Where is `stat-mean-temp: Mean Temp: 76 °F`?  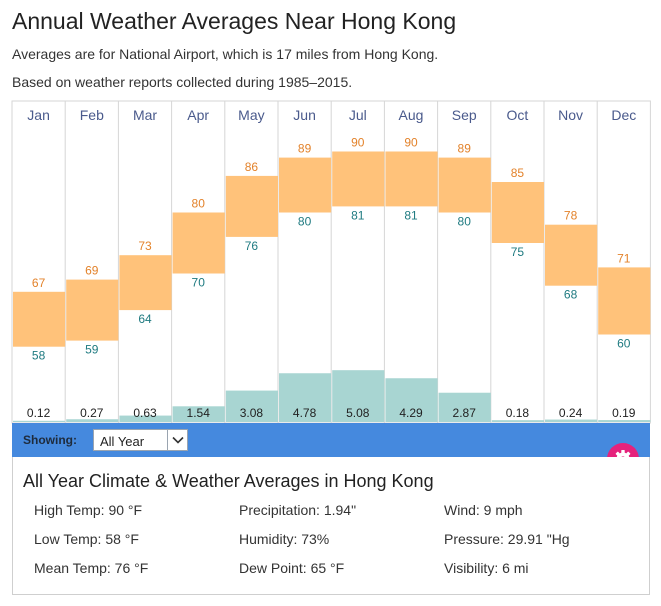 stat-mean-temp: Mean Temp: 76 °F is located at coordinates (91, 568).